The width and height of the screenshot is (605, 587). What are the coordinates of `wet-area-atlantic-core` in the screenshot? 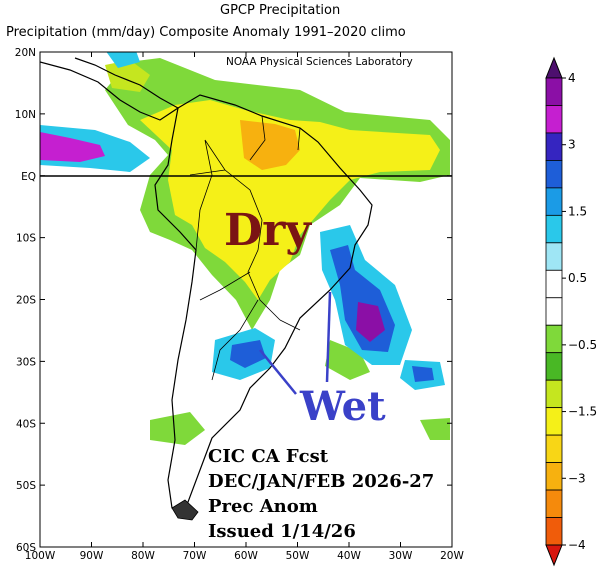 It's located at (423, 374).